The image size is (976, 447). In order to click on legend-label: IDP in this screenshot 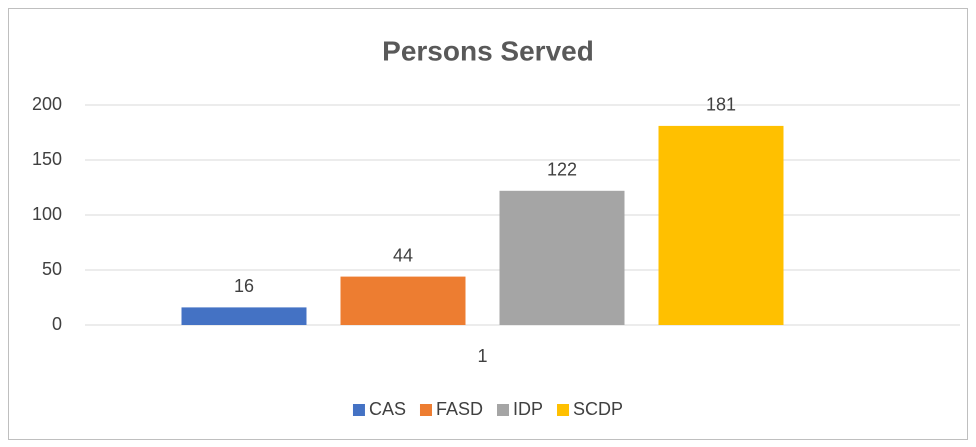, I will do `click(528, 409)`.